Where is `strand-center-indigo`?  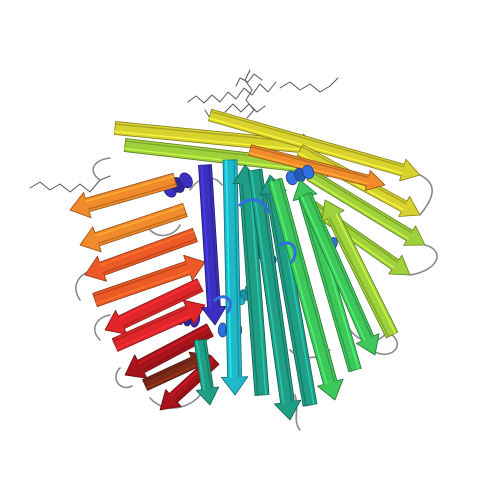
strand-center-indigo is located at coordinates (212, 245).